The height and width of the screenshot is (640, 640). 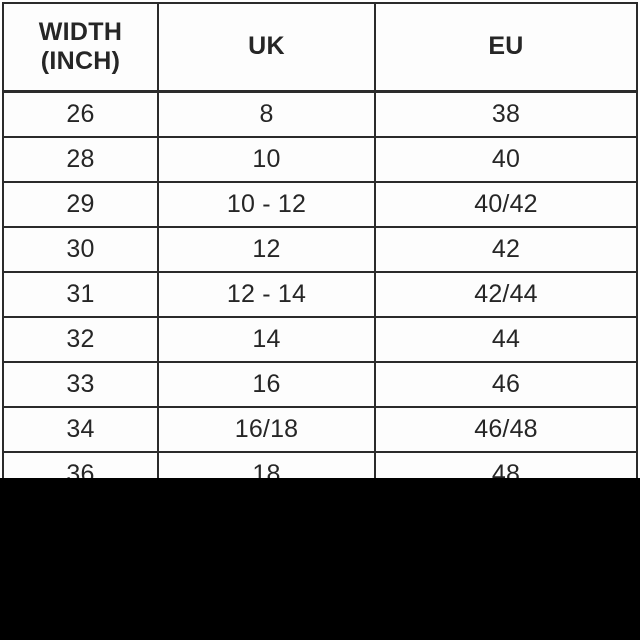 What do you see at coordinates (506, 429) in the screenshot?
I see `cell-eu: 46/48` at bounding box center [506, 429].